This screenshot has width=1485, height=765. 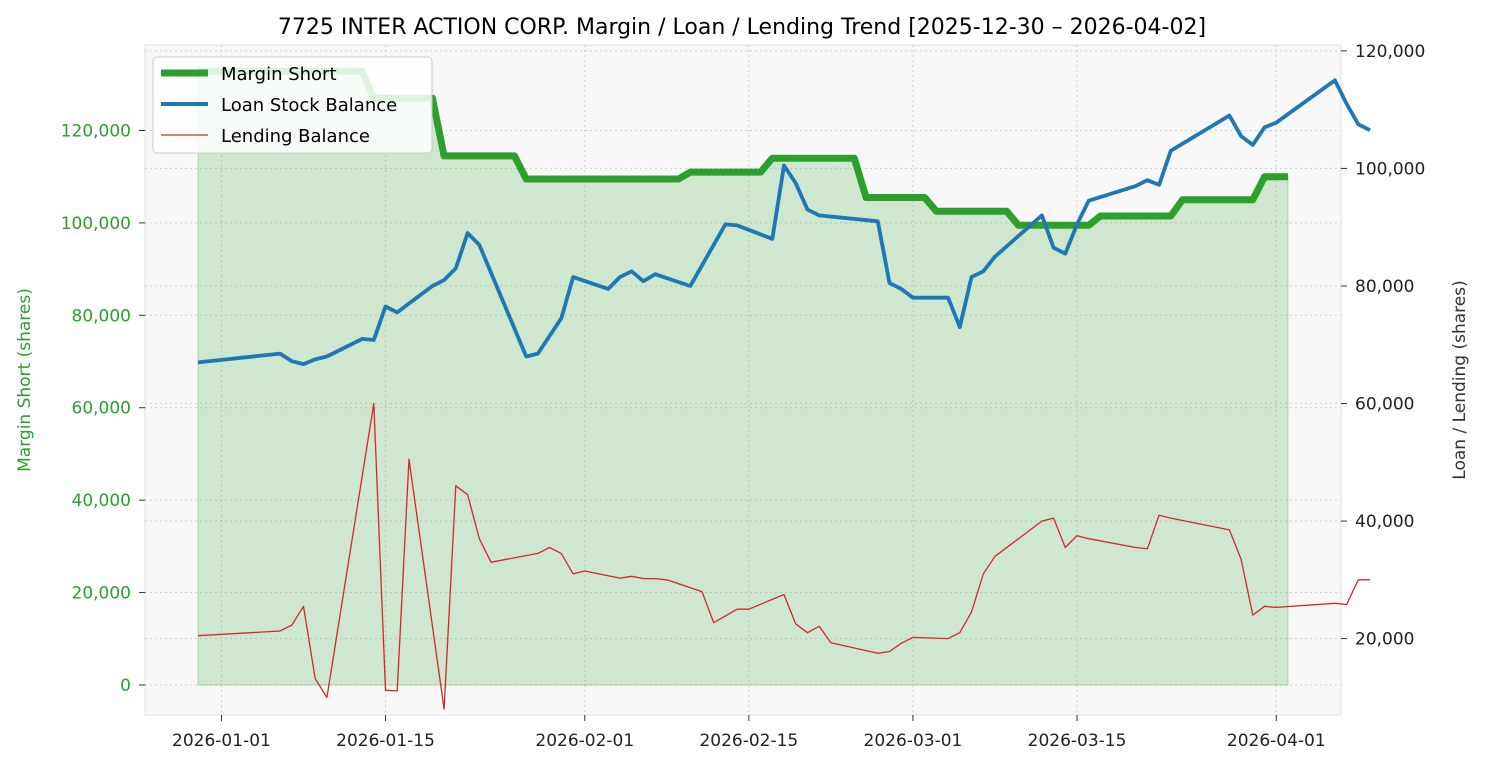 What do you see at coordinates (25, 380) in the screenshot?
I see `left-axis-label: Margin Short (shares)` at bounding box center [25, 380].